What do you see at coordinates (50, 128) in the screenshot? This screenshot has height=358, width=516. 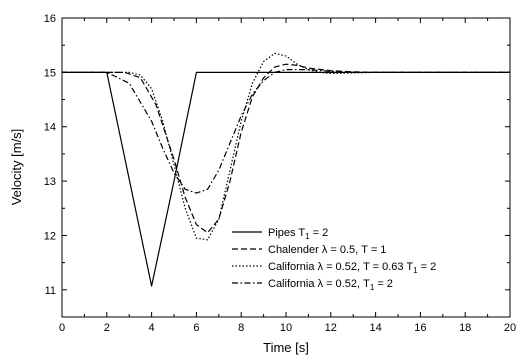 I see `y-tick-label: 14` at bounding box center [50, 128].